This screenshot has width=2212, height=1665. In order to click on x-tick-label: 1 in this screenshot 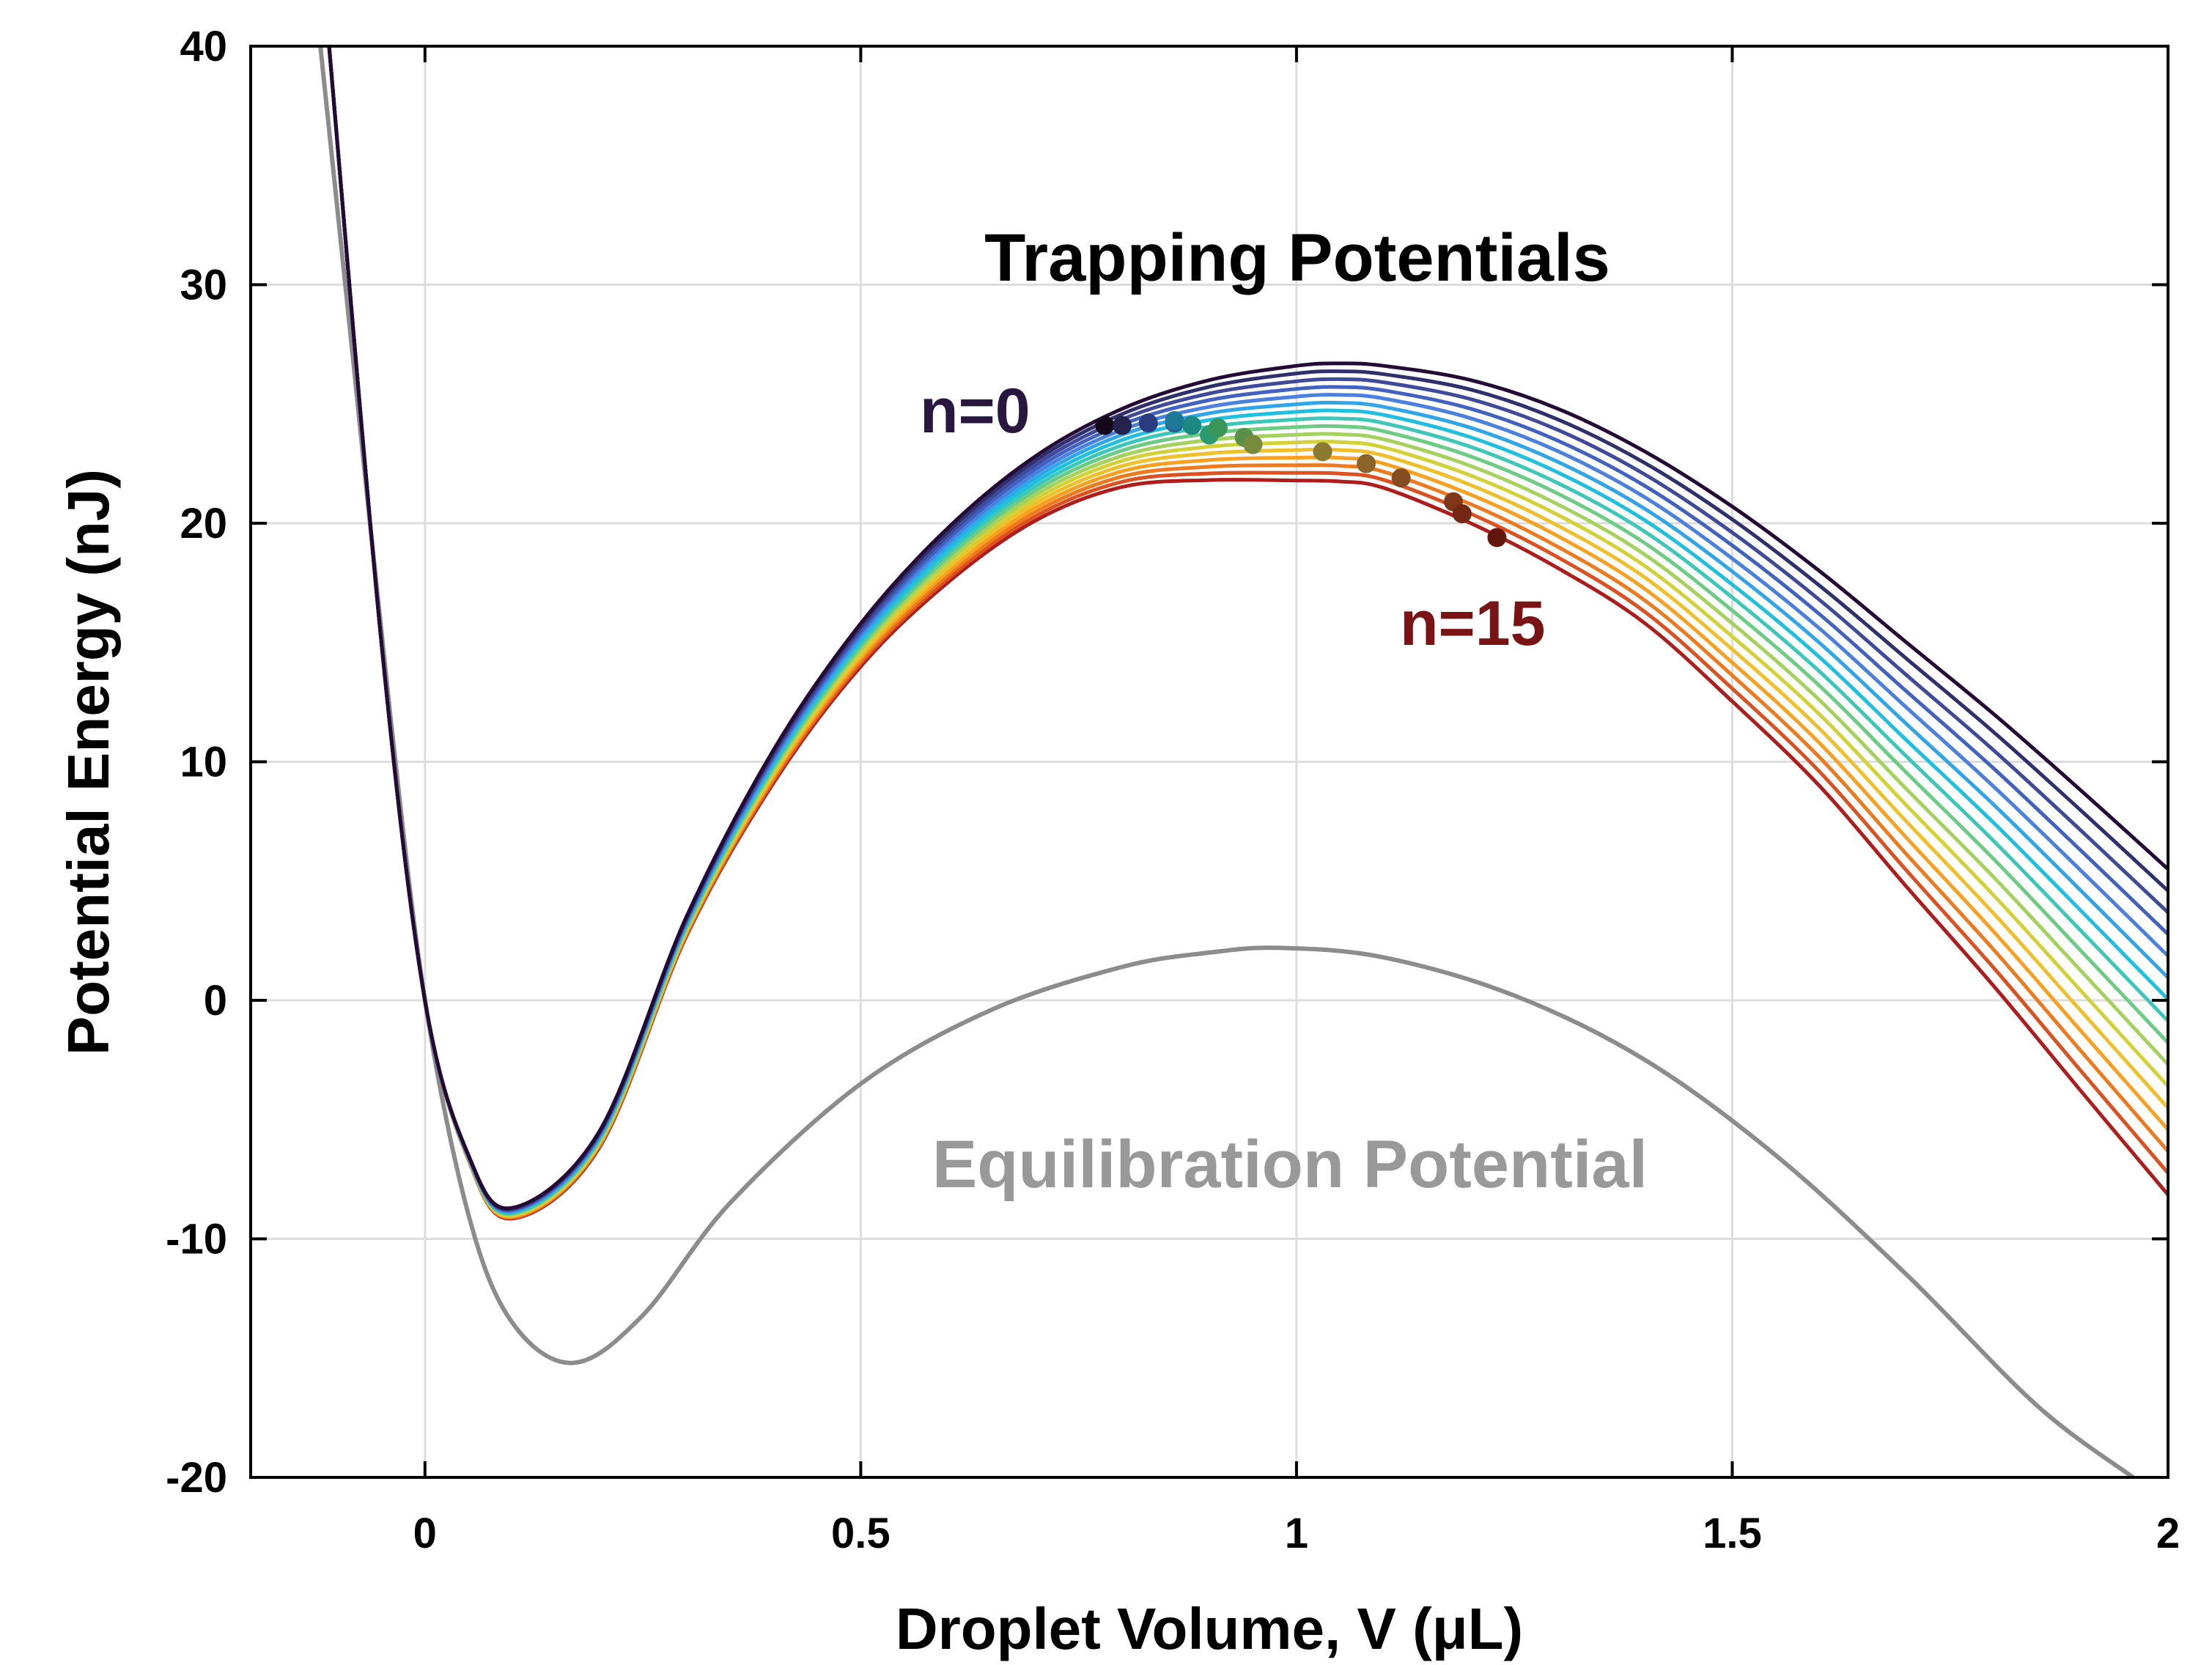, I will do `click(1296, 1533)`.